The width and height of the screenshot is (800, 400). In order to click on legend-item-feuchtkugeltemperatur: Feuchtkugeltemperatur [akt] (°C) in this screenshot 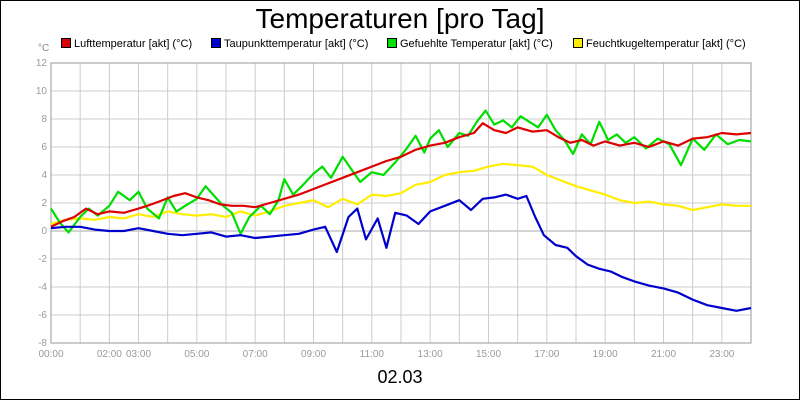, I will do `click(659, 44)`.